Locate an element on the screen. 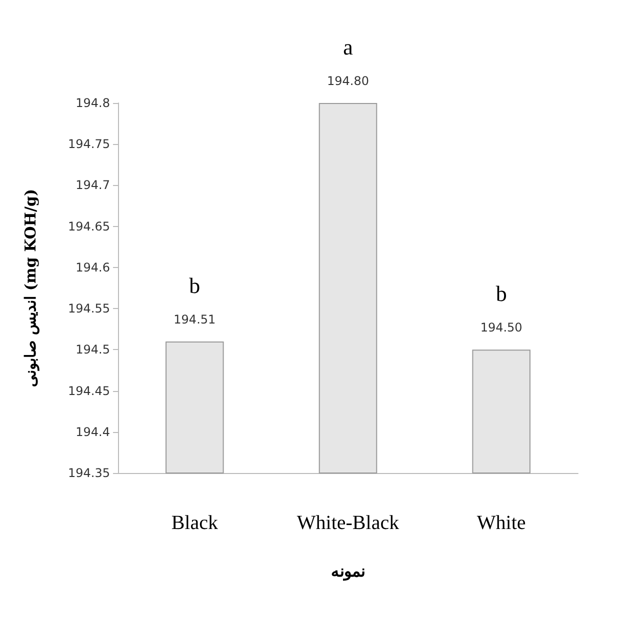 This screenshot has height=634, width=629. y-tick-label: 194.8 is located at coordinates (93, 103).